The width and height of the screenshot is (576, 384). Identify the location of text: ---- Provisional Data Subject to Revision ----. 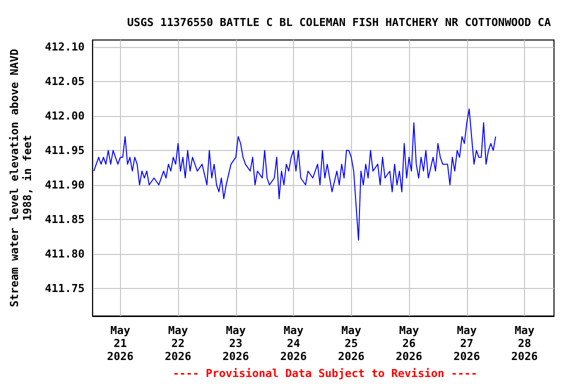
(325, 373).